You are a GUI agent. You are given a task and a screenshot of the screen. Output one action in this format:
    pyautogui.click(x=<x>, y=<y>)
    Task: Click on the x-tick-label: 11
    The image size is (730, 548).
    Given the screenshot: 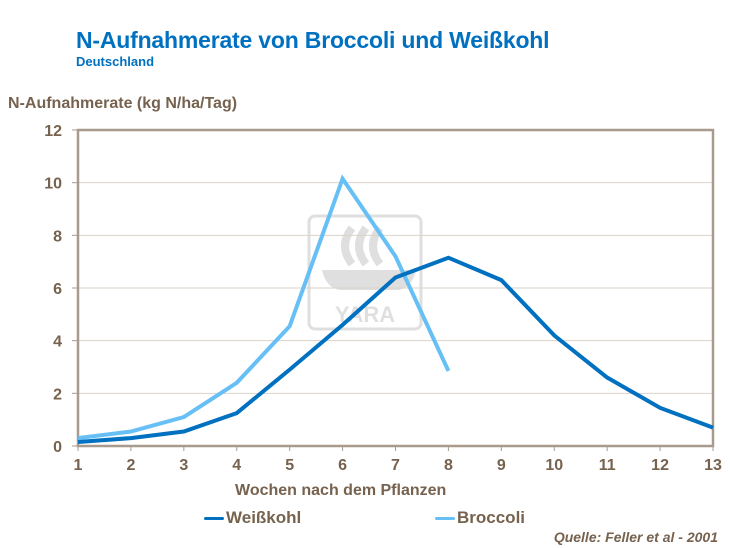 What is the action you would take?
    pyautogui.click(x=607, y=465)
    